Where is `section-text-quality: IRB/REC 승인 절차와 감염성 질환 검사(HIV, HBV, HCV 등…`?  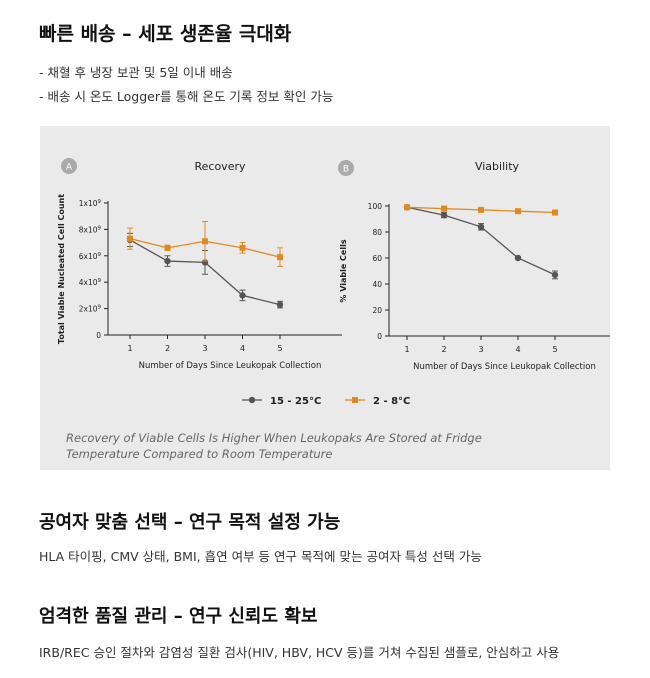 section-text-quality: IRB/REC 승인 절차와 감염성 질환 검사(HIV, HBV, HCV 등… is located at coordinates (299, 652).